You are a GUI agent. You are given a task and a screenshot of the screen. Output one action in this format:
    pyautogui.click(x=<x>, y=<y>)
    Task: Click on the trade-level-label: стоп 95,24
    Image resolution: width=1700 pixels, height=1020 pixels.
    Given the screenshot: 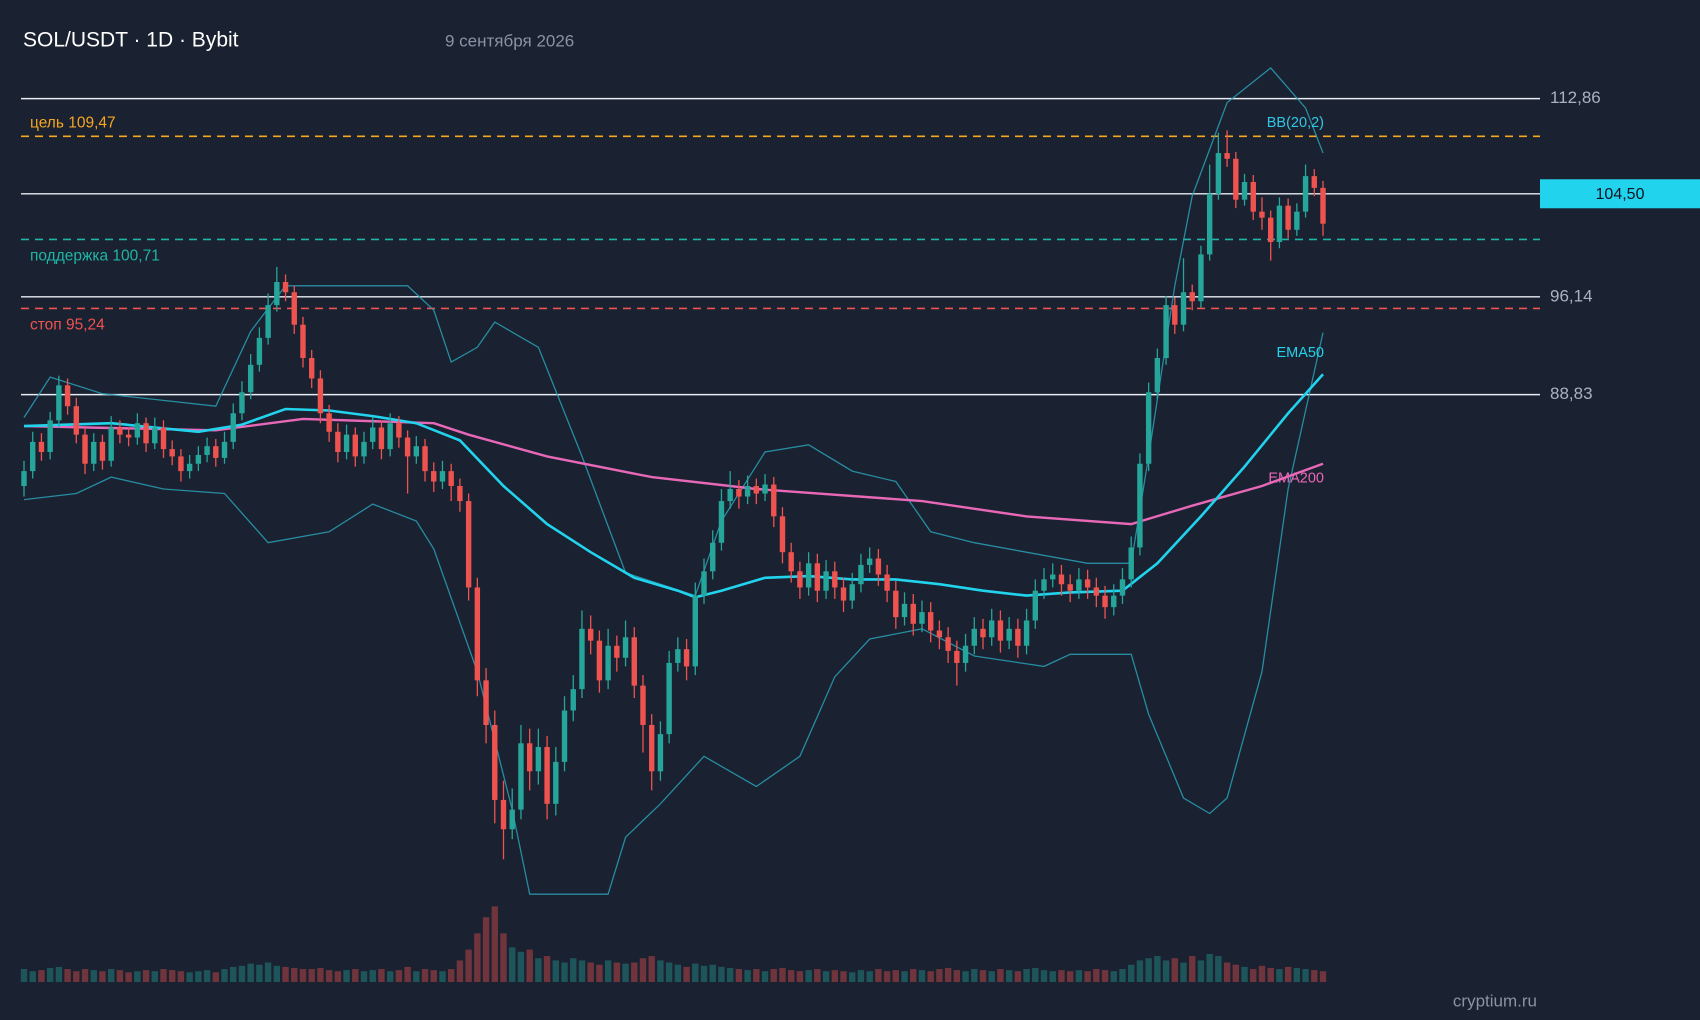 What is the action you would take?
    pyautogui.click(x=67, y=325)
    